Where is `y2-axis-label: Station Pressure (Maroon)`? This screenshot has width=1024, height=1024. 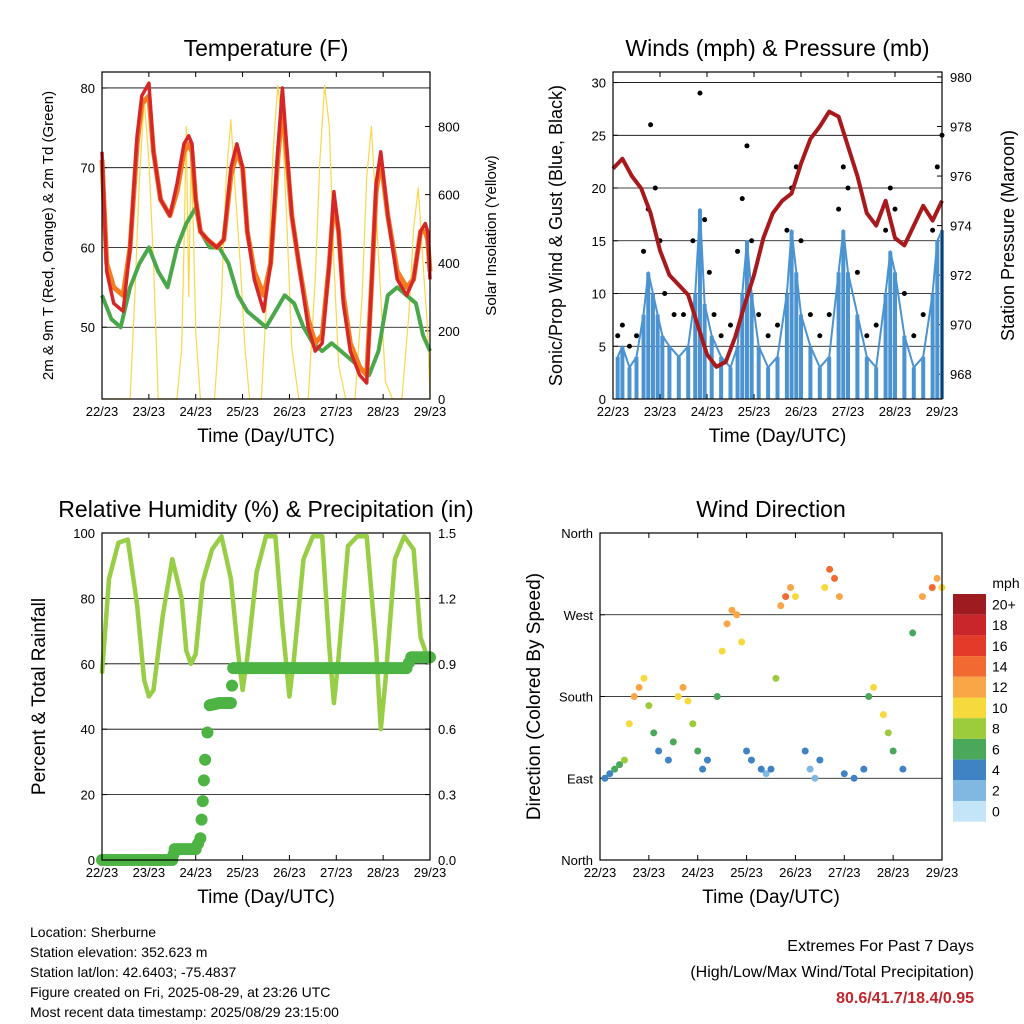 y2-axis-label: Station Pressure (Maroon) is located at coordinates (1008, 235).